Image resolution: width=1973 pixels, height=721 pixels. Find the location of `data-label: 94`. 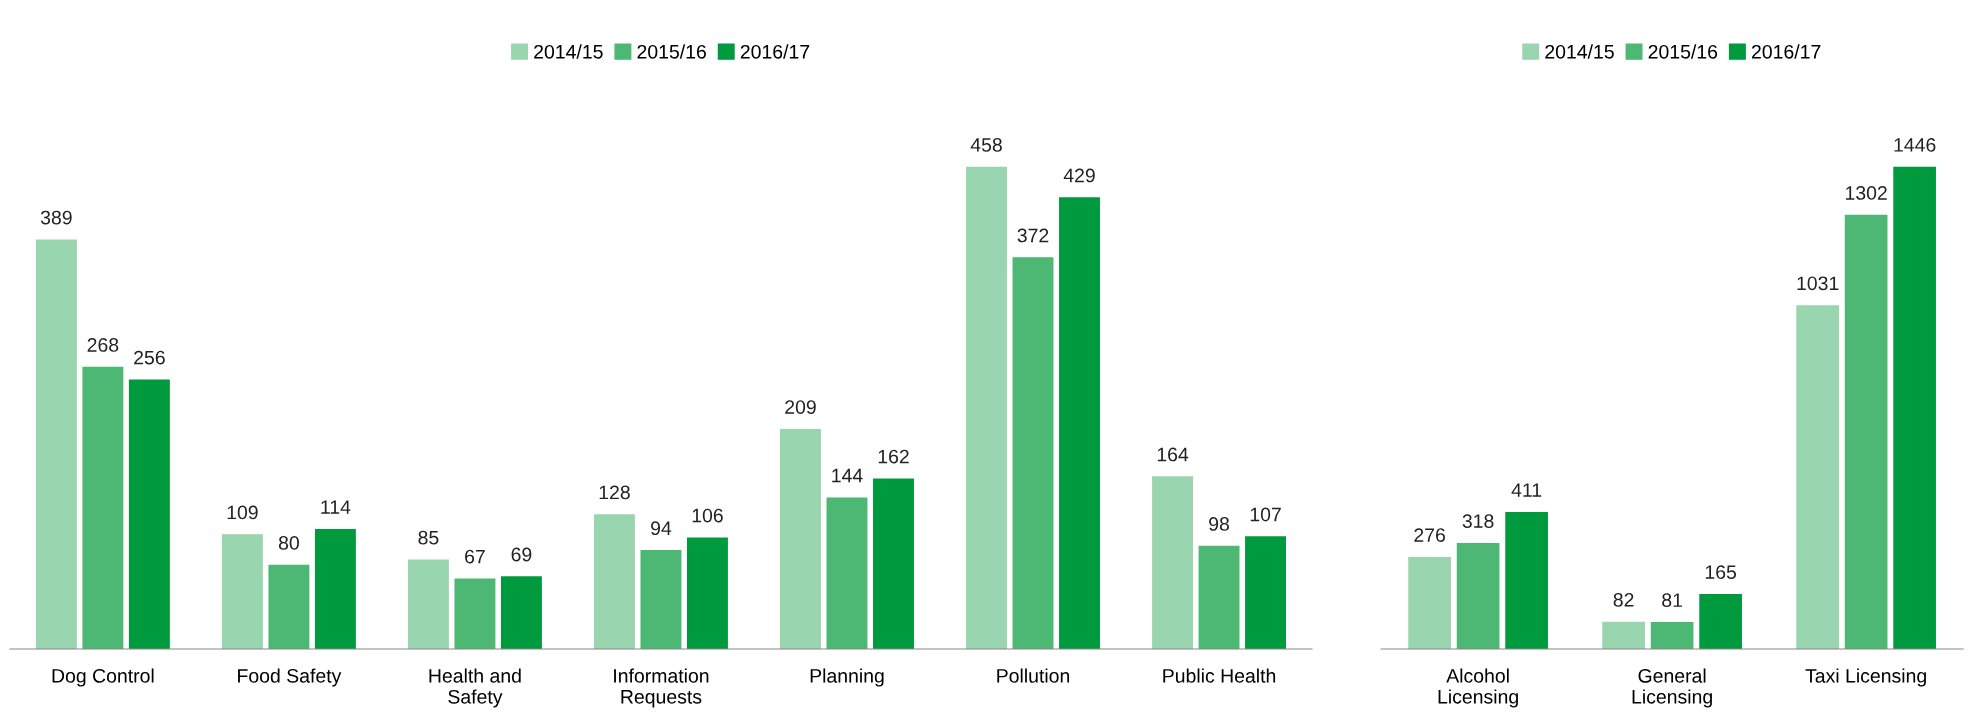

data-label: 94 is located at coordinates (661, 528).